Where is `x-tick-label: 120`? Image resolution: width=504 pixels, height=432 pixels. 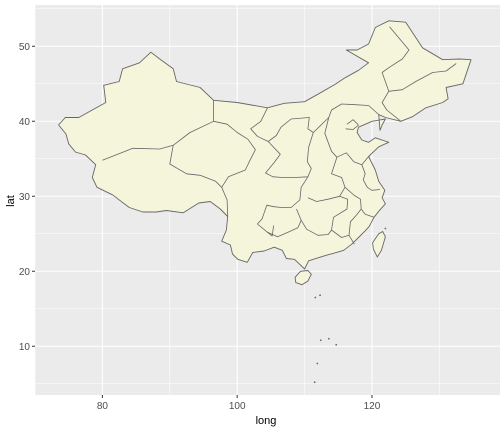 x-tick-label: 120 is located at coordinates (372, 406).